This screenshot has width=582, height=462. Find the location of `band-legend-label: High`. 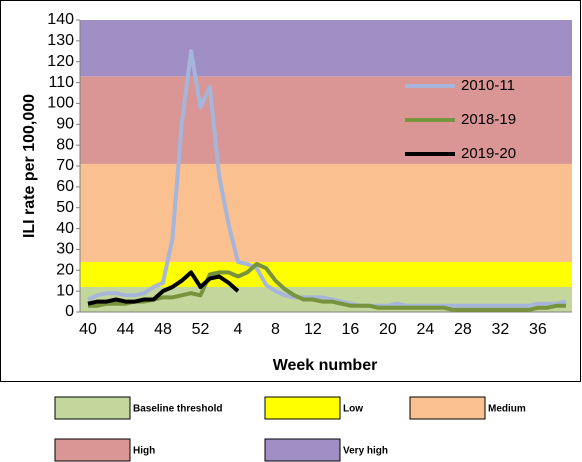

band-legend-label: High is located at coordinates (144, 451).